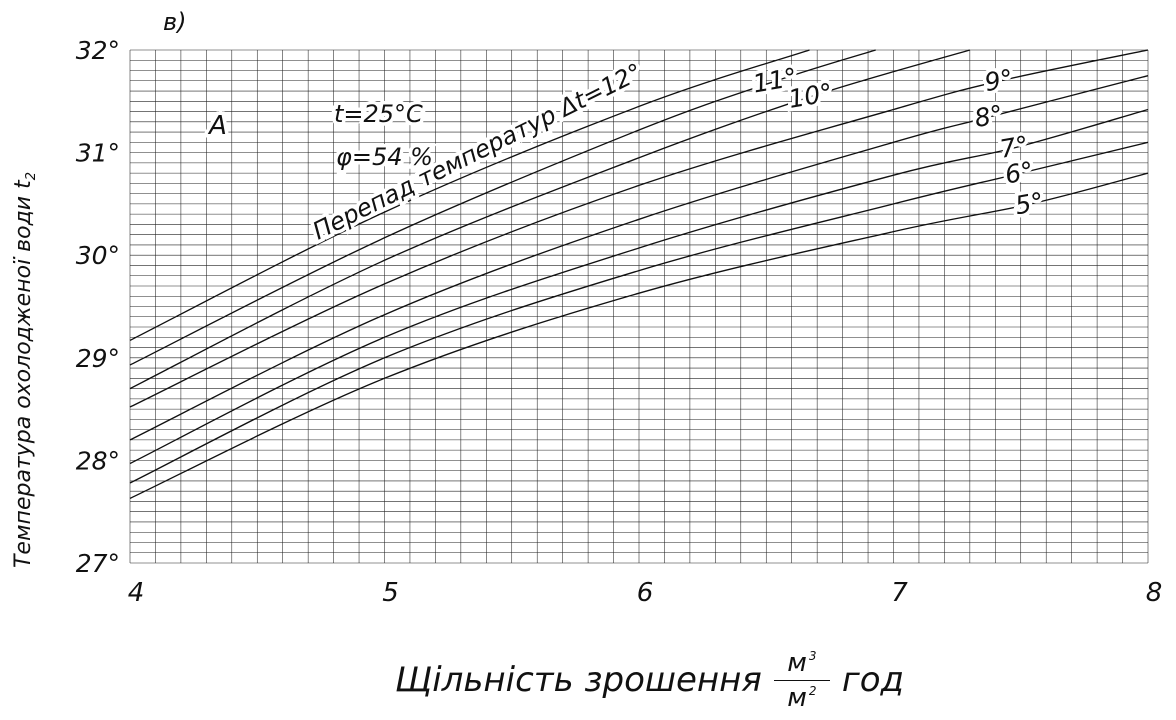  I want to click on x-axis-title-main: Щільність зрошення, so click(578, 680).